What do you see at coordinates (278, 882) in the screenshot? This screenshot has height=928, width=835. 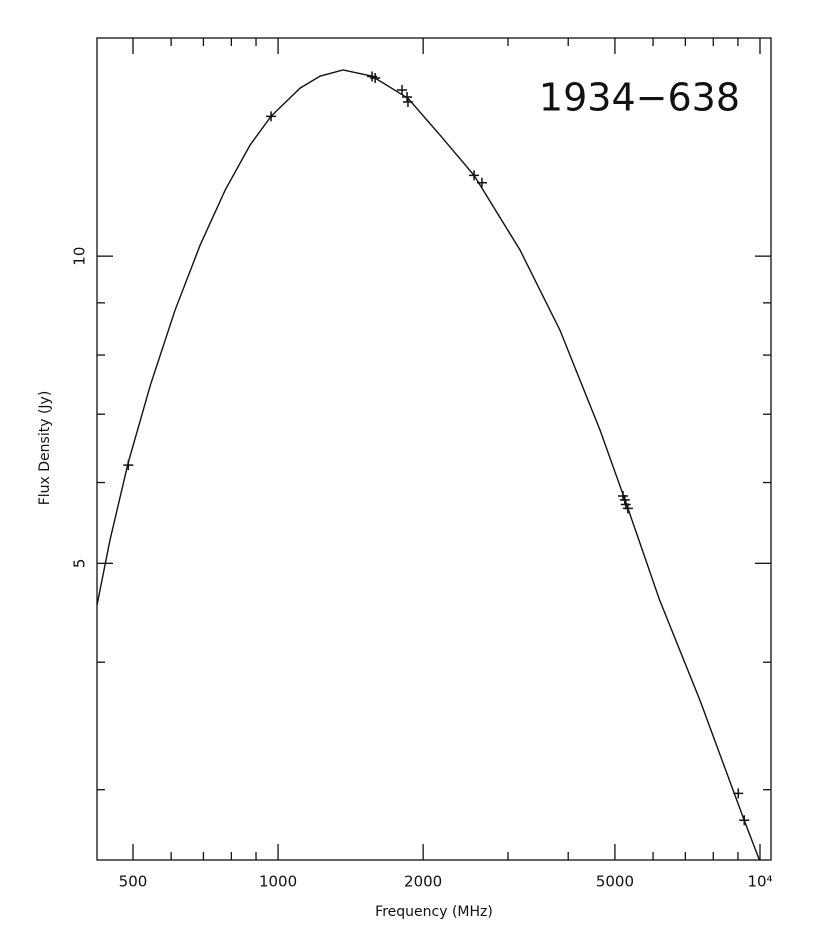 I see `x-tick-label: 1000` at bounding box center [278, 882].